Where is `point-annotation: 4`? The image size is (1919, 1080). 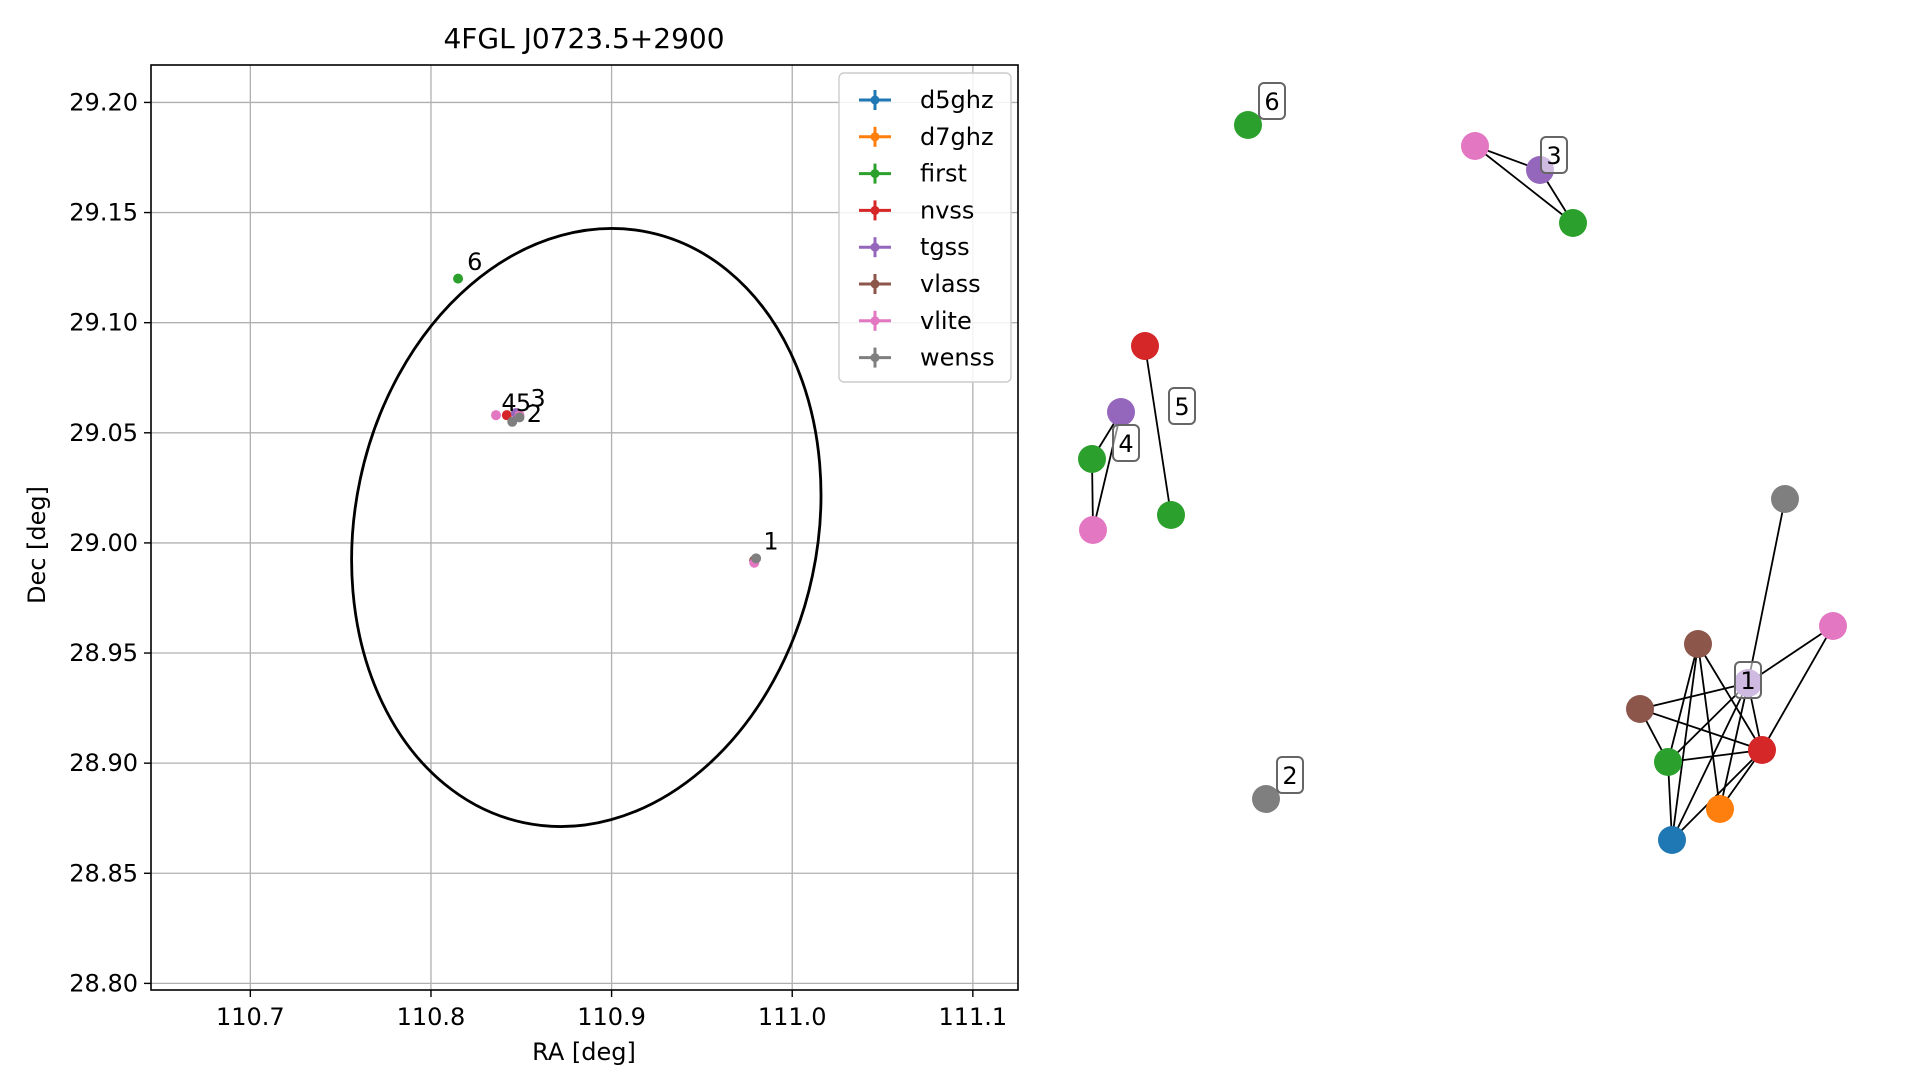
point-annotation: 4 is located at coordinates (508, 403).